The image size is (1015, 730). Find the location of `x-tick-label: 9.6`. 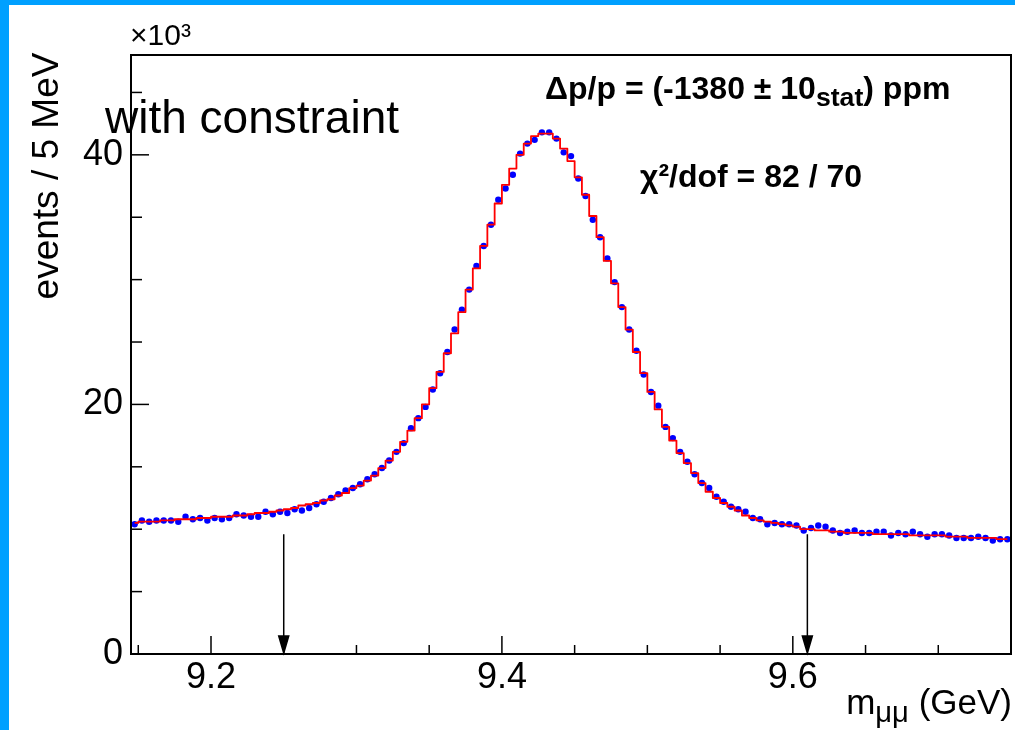

x-tick-label: 9.6 is located at coordinates (792, 675).